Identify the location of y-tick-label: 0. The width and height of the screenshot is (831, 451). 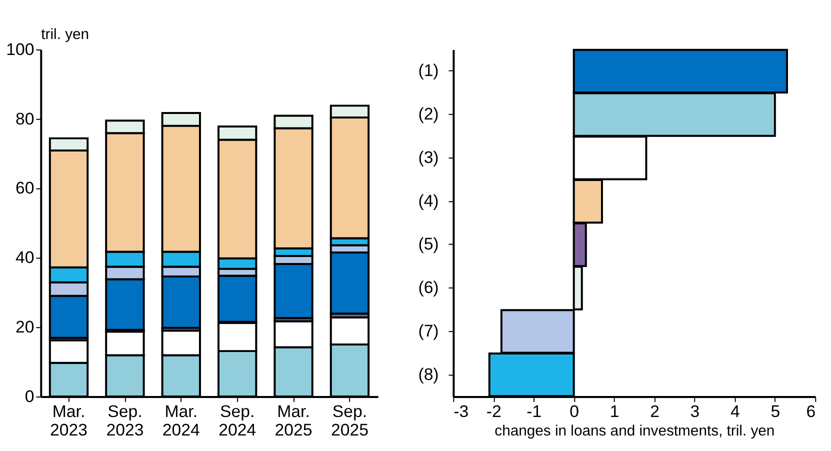
(29, 396).